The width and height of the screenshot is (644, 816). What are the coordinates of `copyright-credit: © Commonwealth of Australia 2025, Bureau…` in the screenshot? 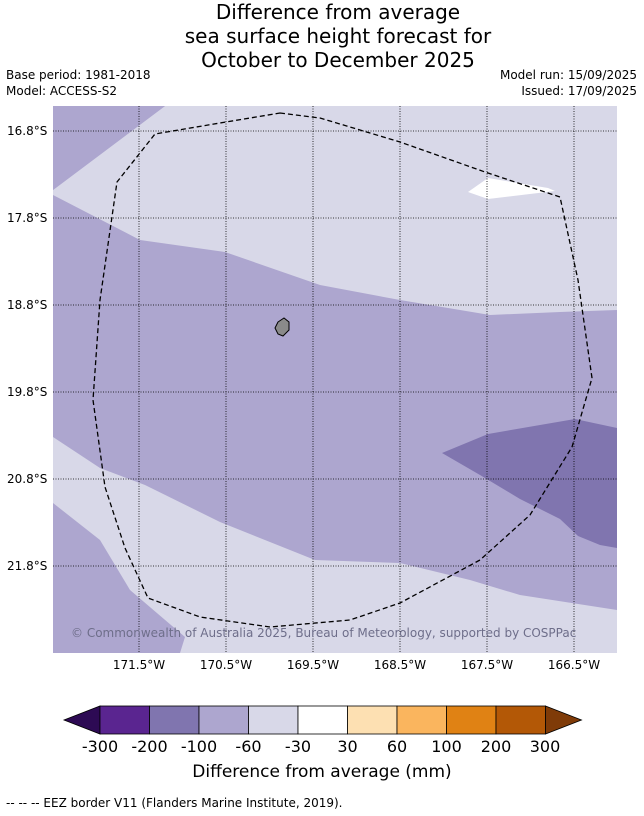 It's located at (324, 633).